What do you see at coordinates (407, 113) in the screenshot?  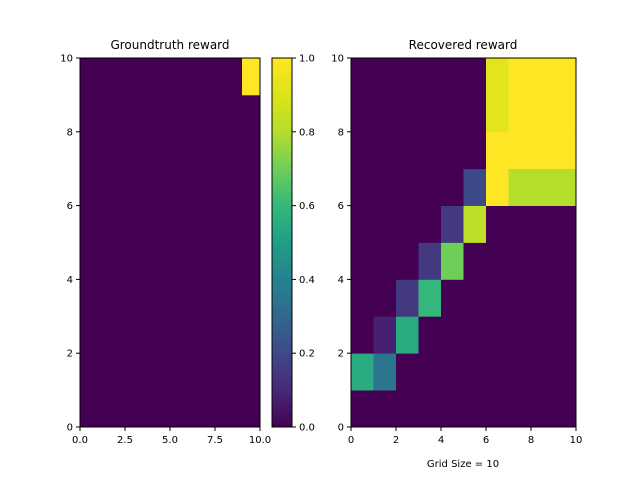 I see `recovered-cell-r8-c2` at bounding box center [407, 113].